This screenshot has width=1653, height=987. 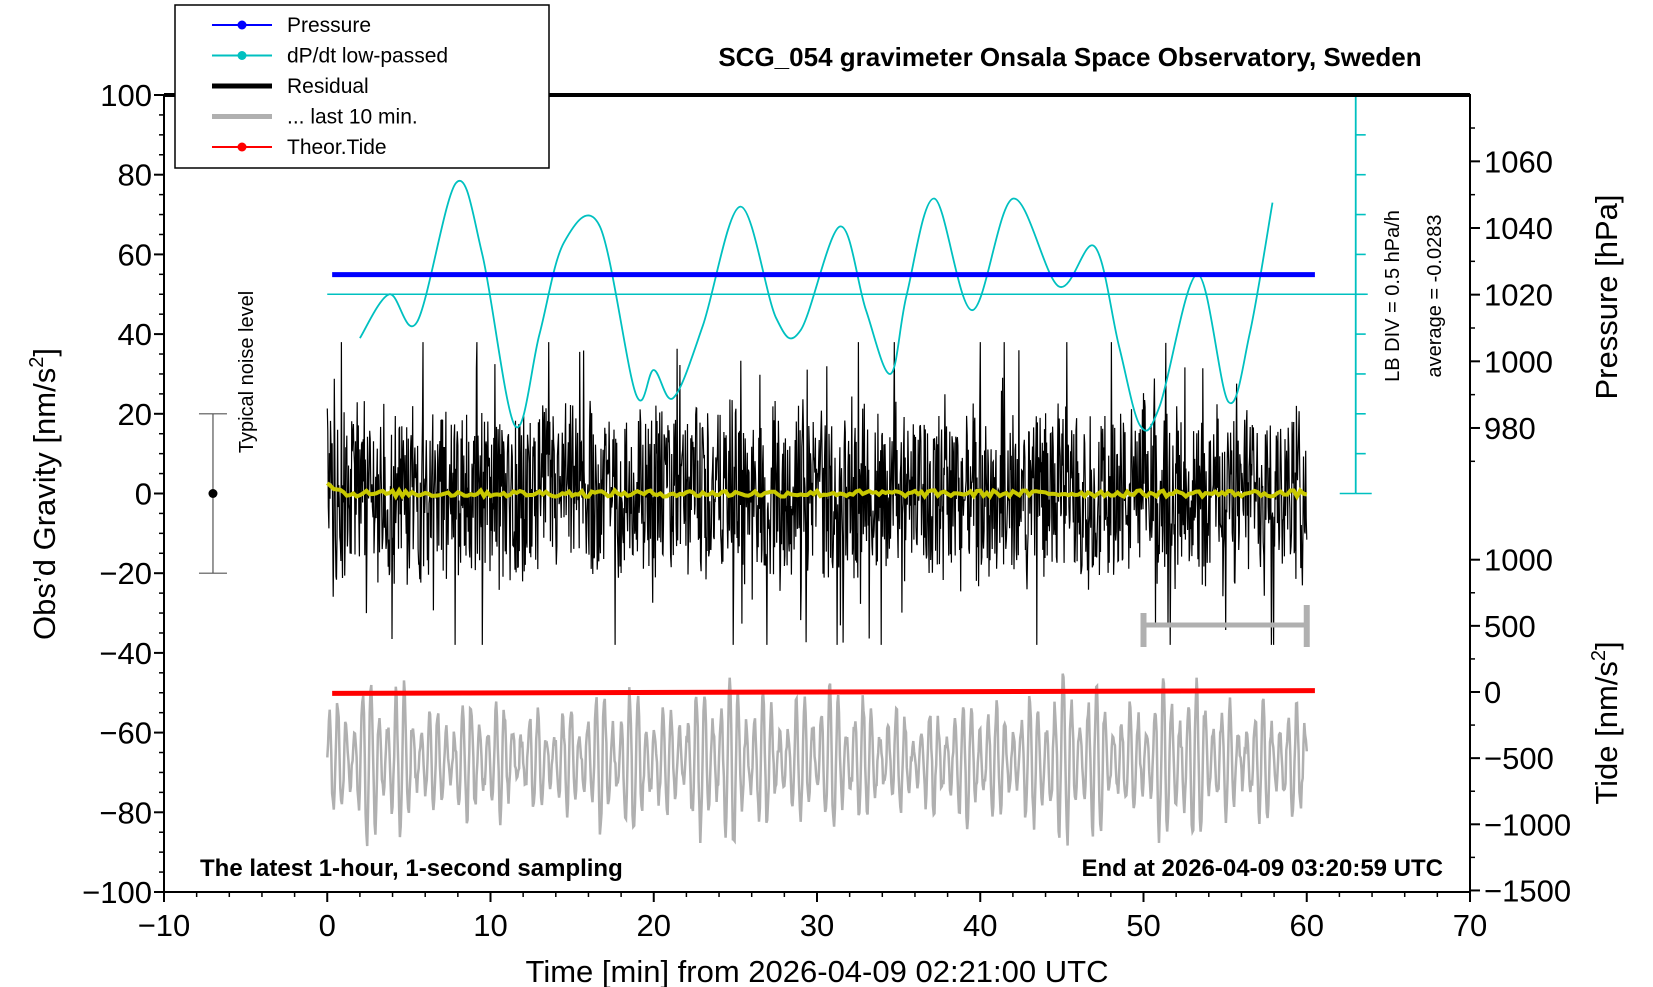 What do you see at coordinates (1599, 655) in the screenshot?
I see `tide-axis-label-sup: 2` at bounding box center [1599, 655].